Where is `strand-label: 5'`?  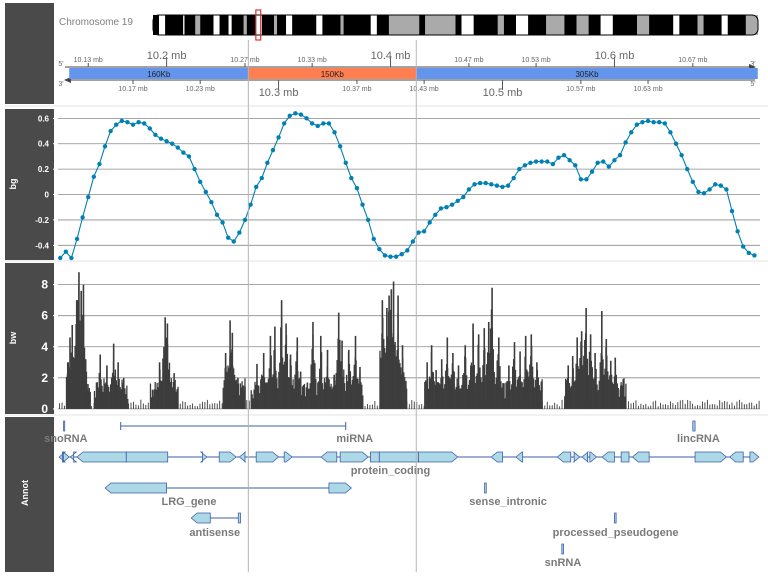
strand-label: 5' is located at coordinates (60, 64).